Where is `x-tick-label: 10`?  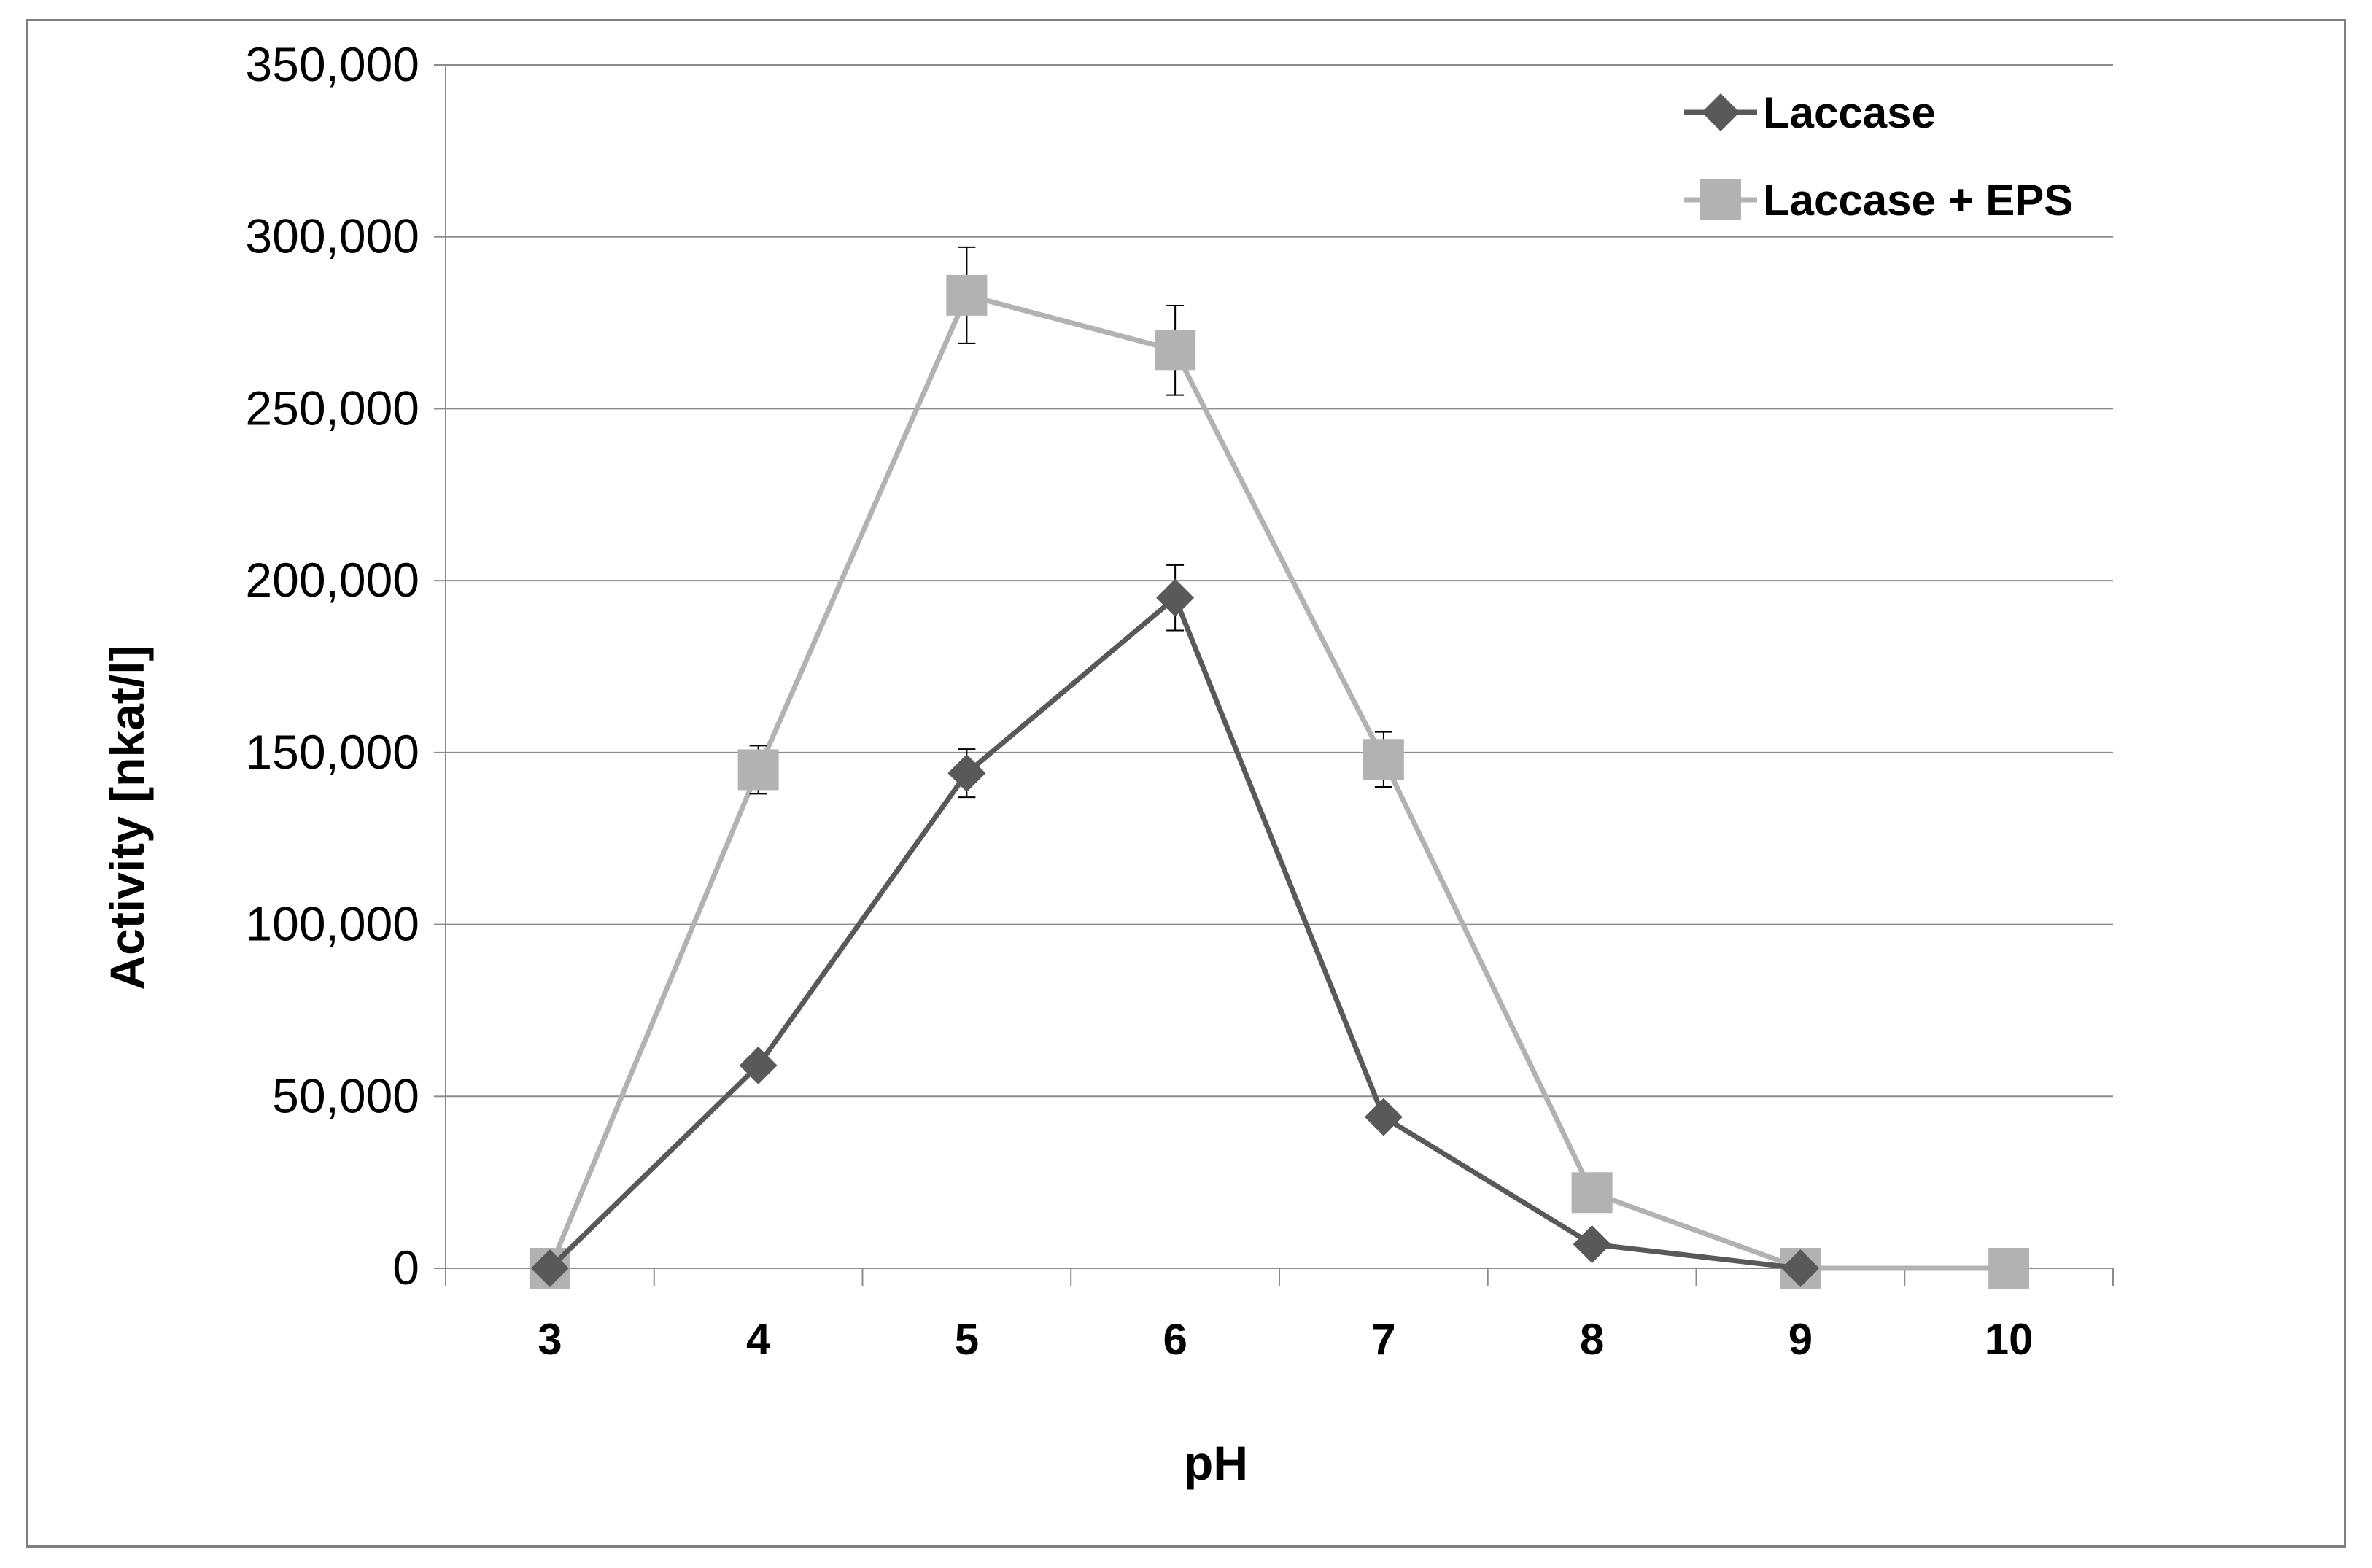
x-tick-label: 10 is located at coordinates (2009, 1339).